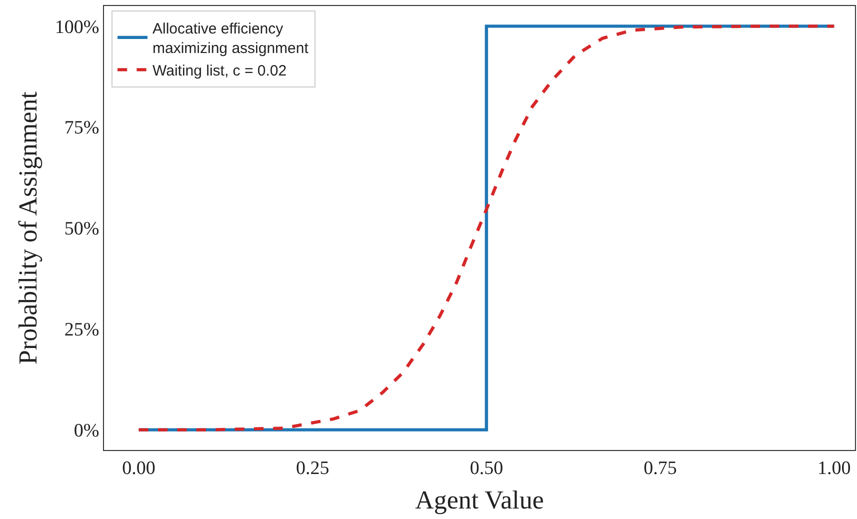 This screenshot has width=857, height=519. I want to click on y-axis-title: Probability of Assignment, so click(27, 227).